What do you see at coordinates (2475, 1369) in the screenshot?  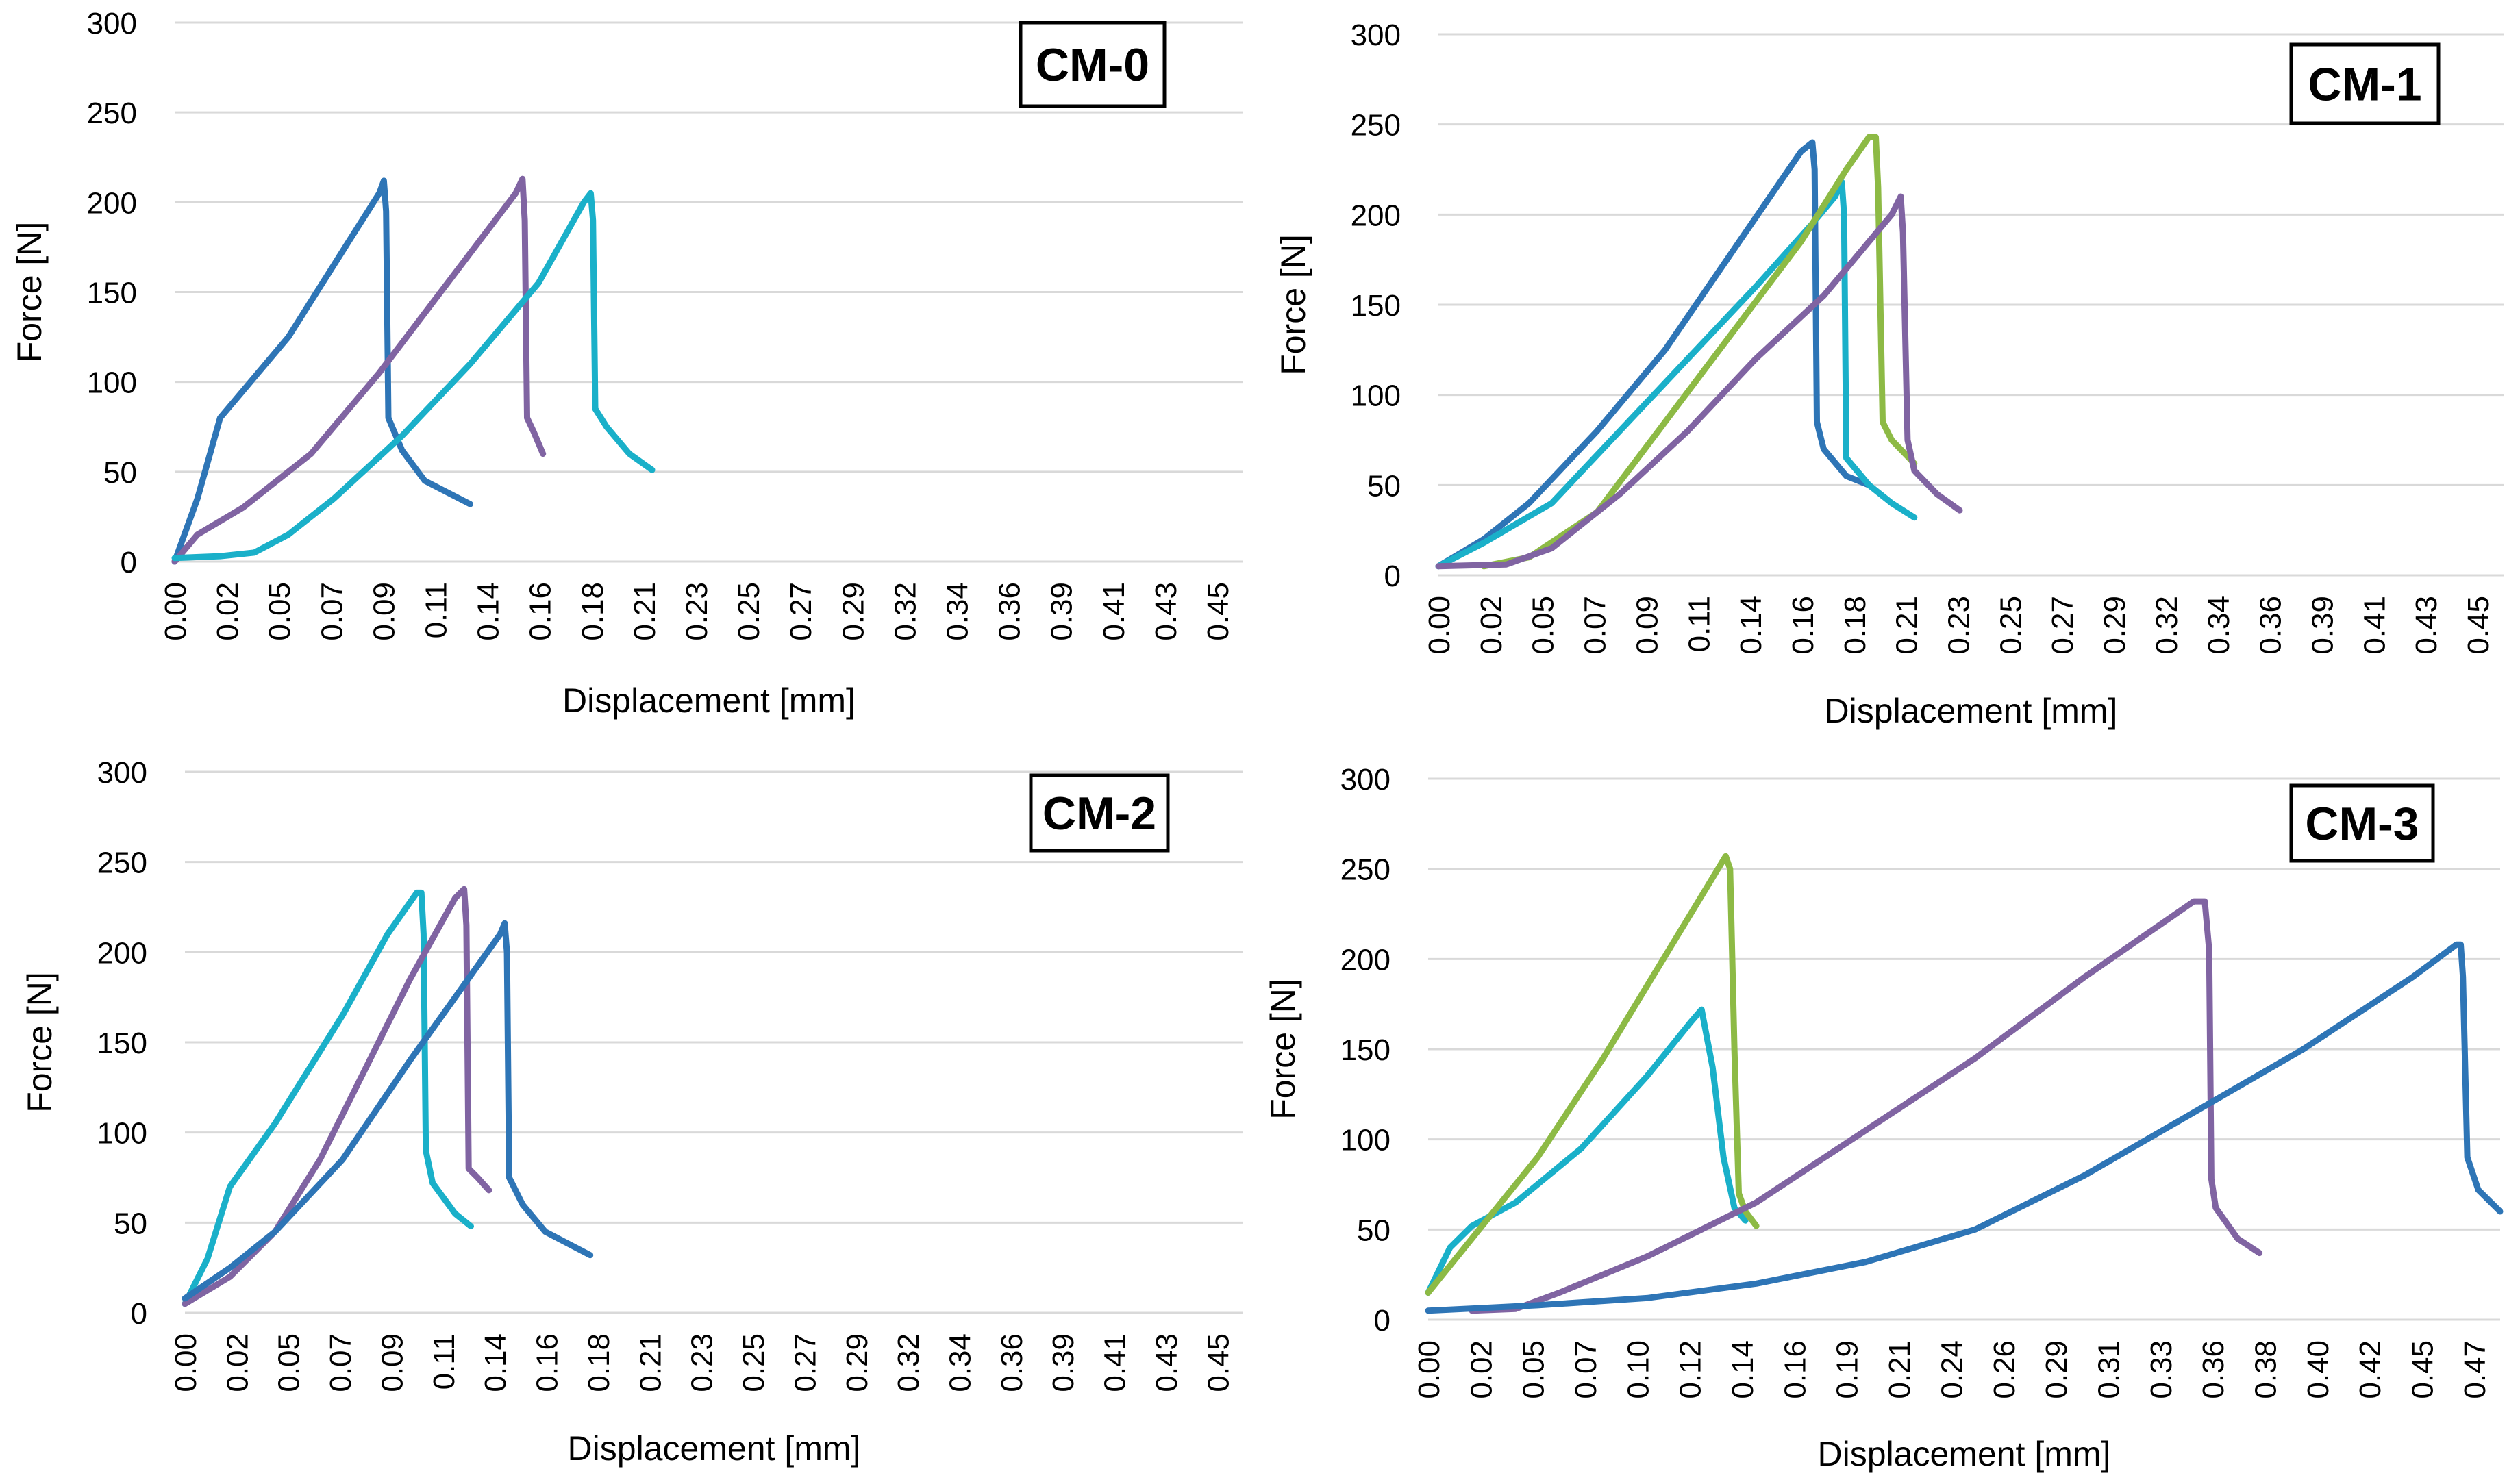 I see `x-tick-label: 0.47` at bounding box center [2475, 1369].